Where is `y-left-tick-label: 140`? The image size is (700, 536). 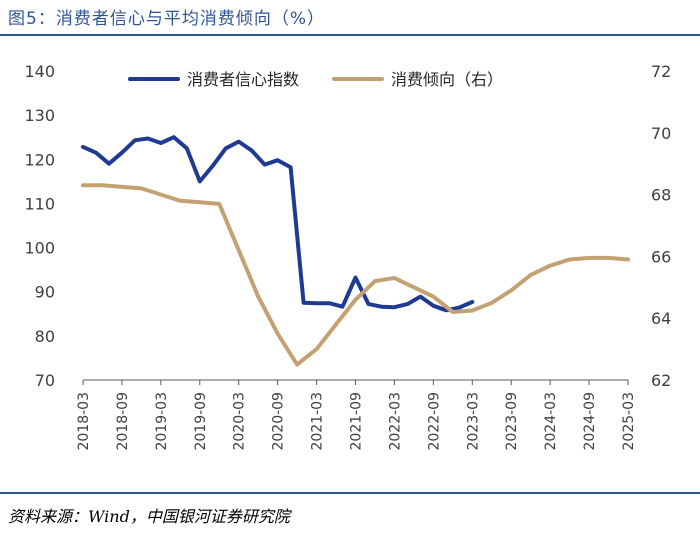
y-left-tick-label: 140 is located at coordinates (39, 71).